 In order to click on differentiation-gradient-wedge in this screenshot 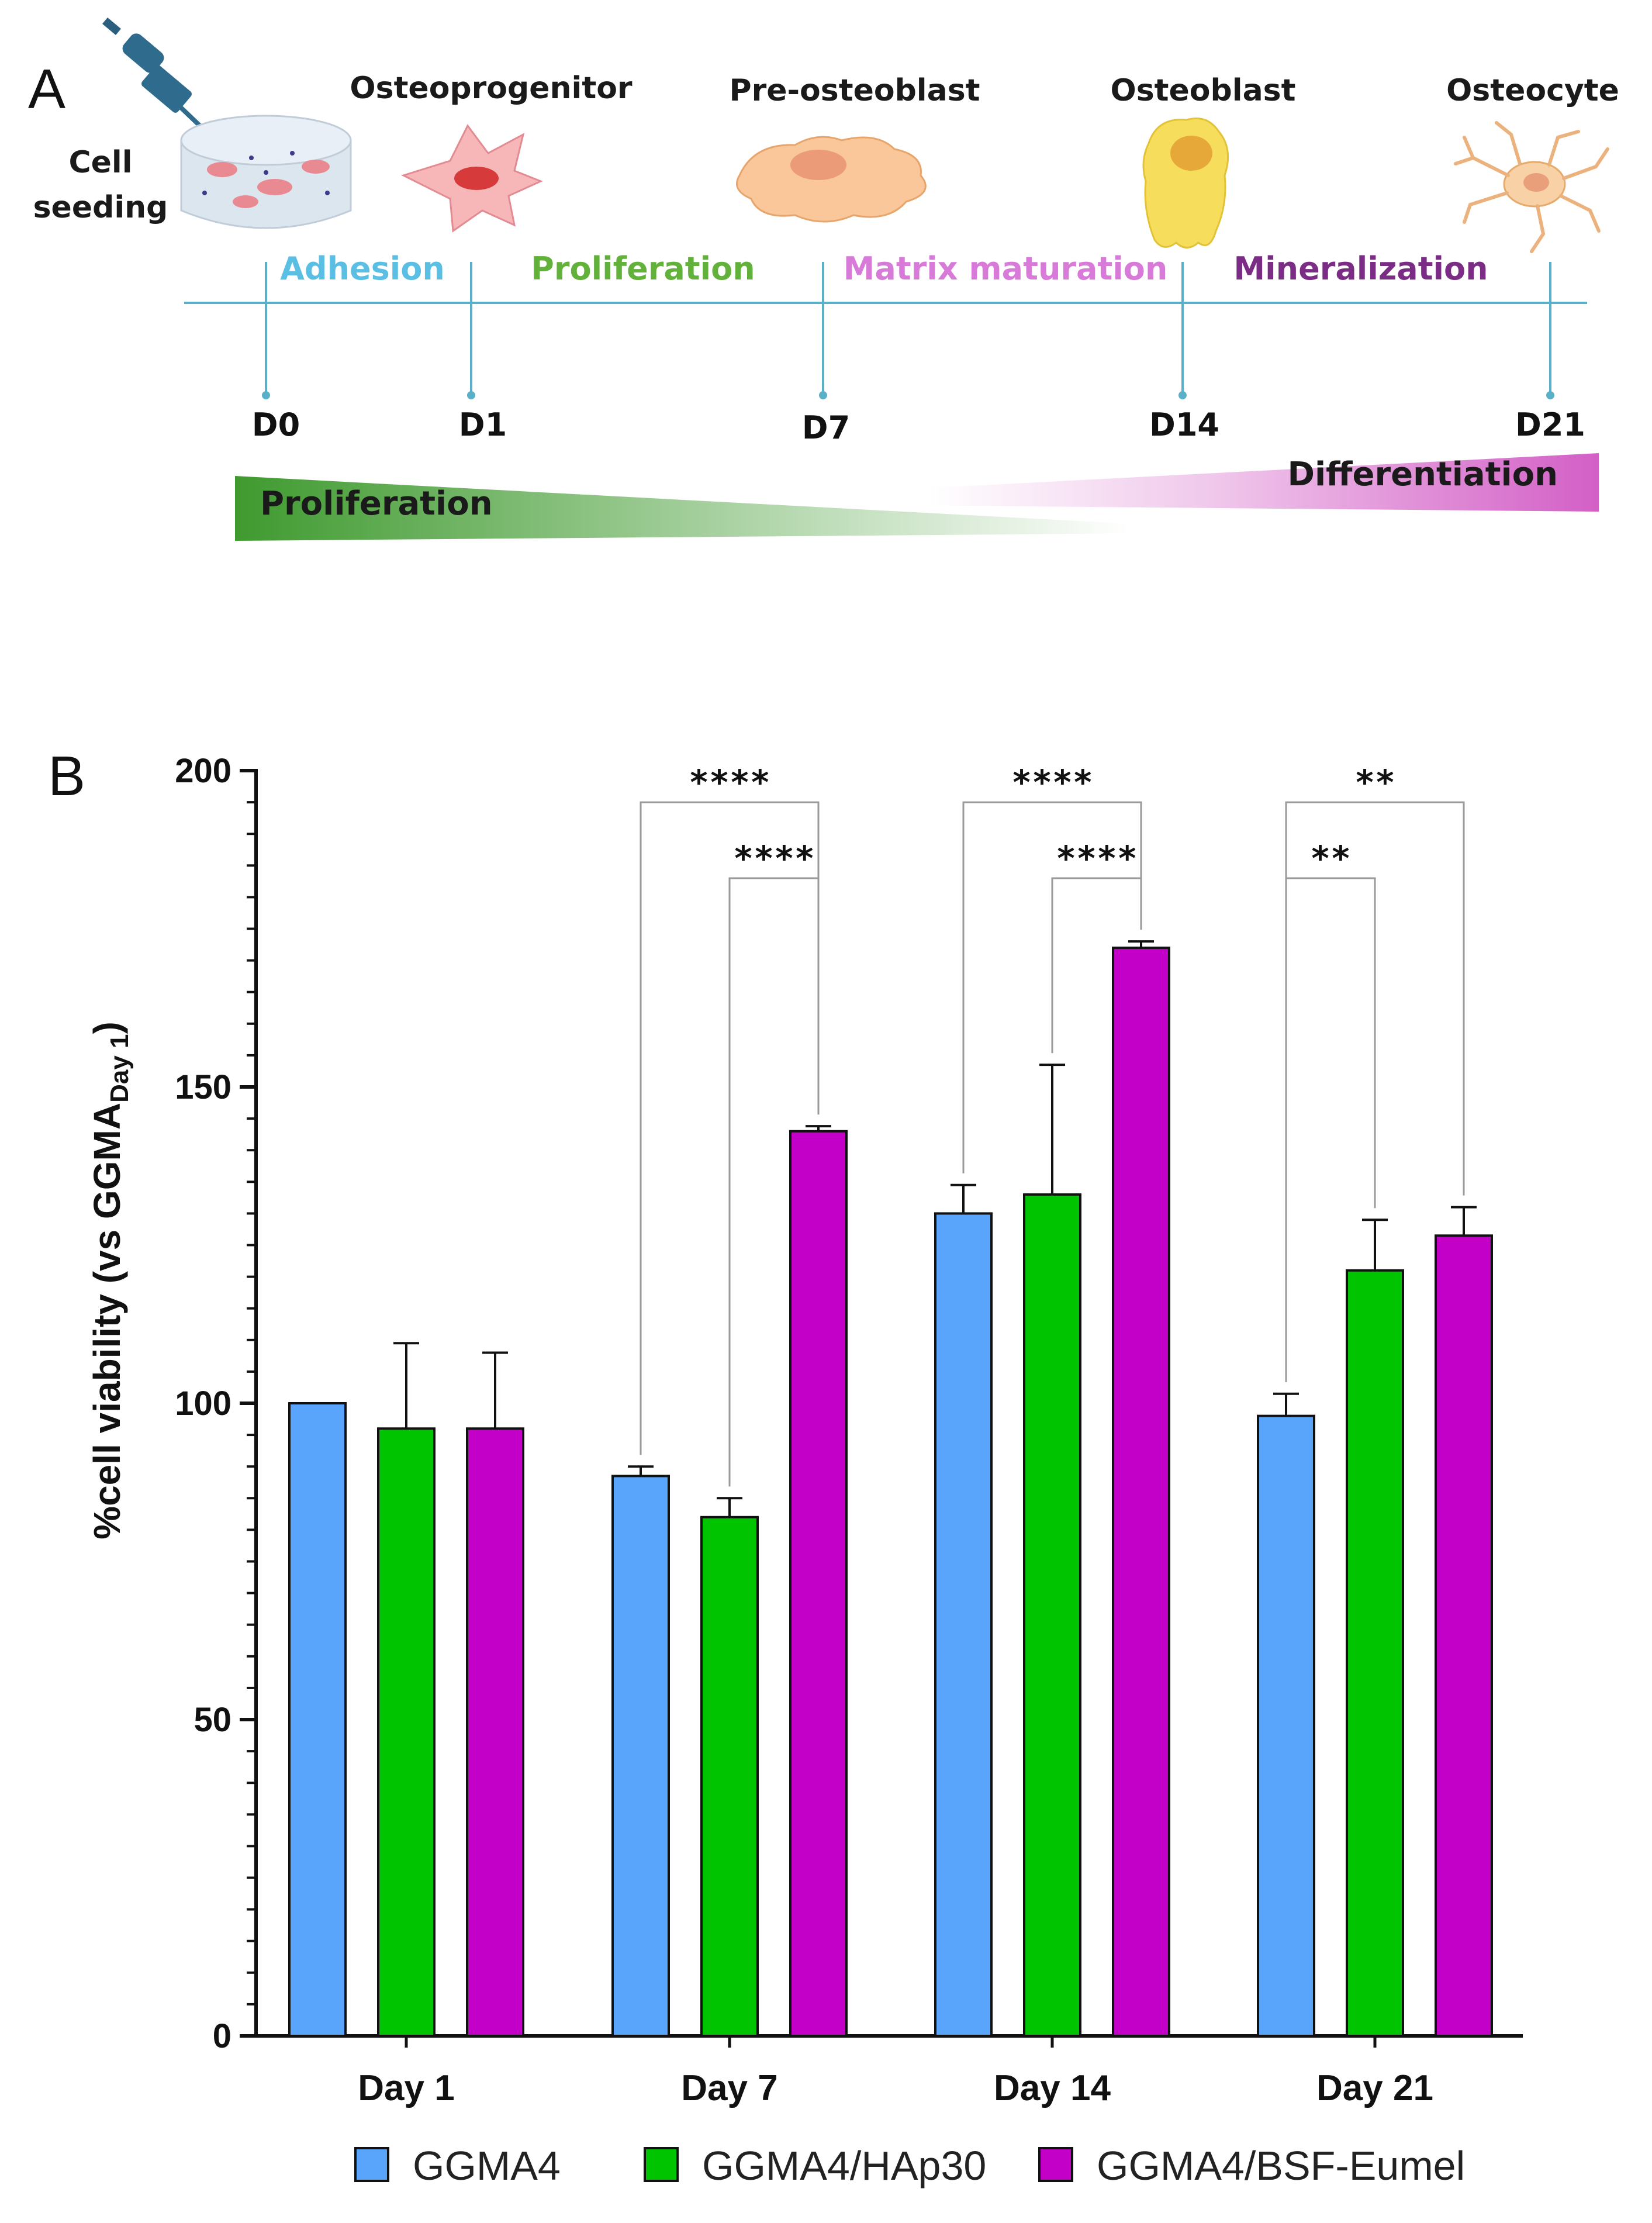, I will do `click(1121, 482)`.